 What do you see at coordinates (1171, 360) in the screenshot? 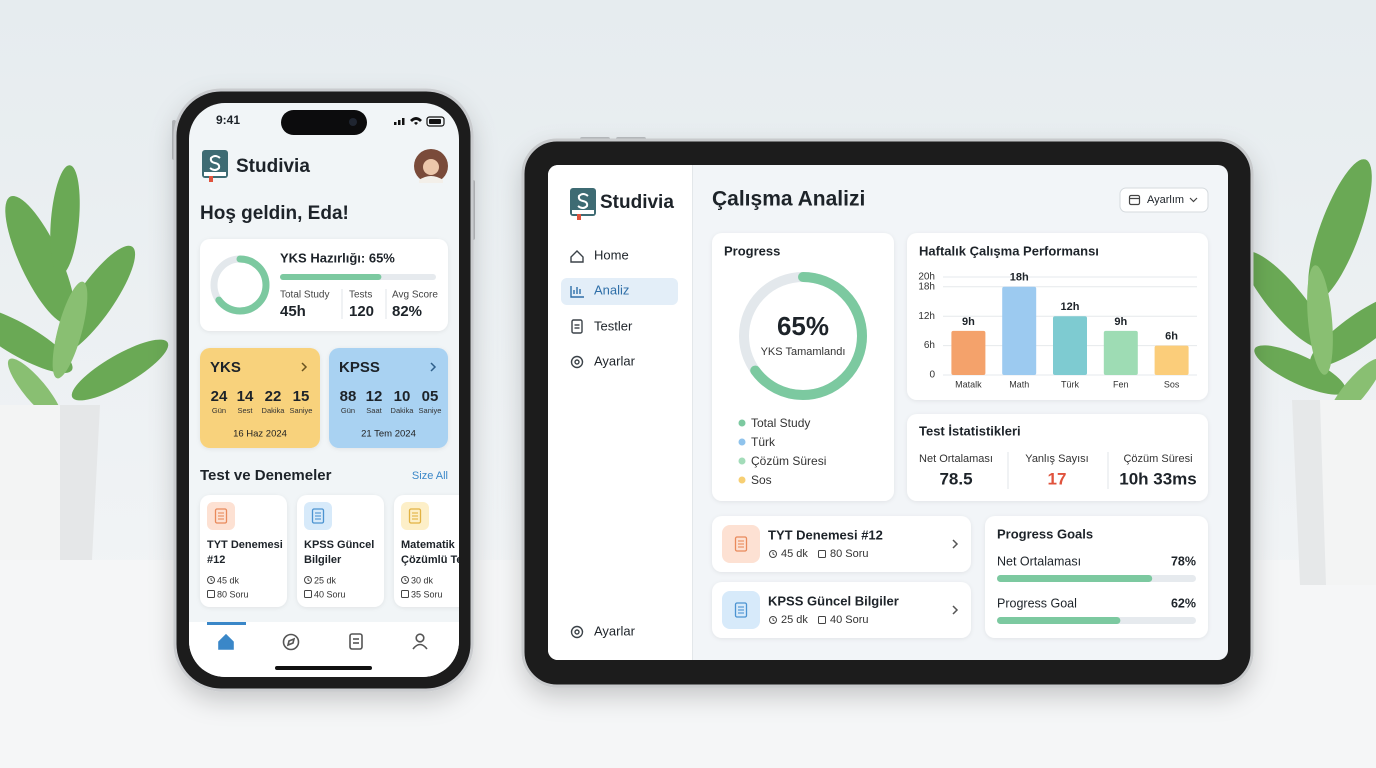
I see `bar` at bounding box center [1171, 360].